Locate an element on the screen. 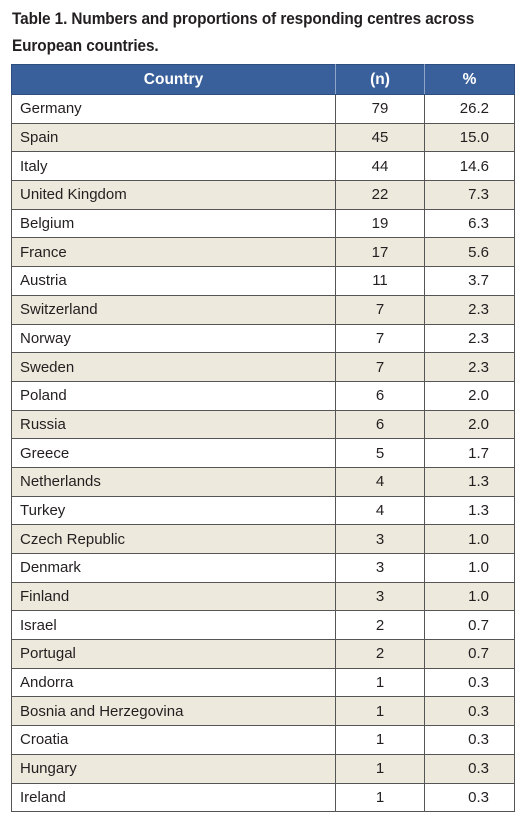  table-row: Austria 11 3.7 is located at coordinates (263, 281).